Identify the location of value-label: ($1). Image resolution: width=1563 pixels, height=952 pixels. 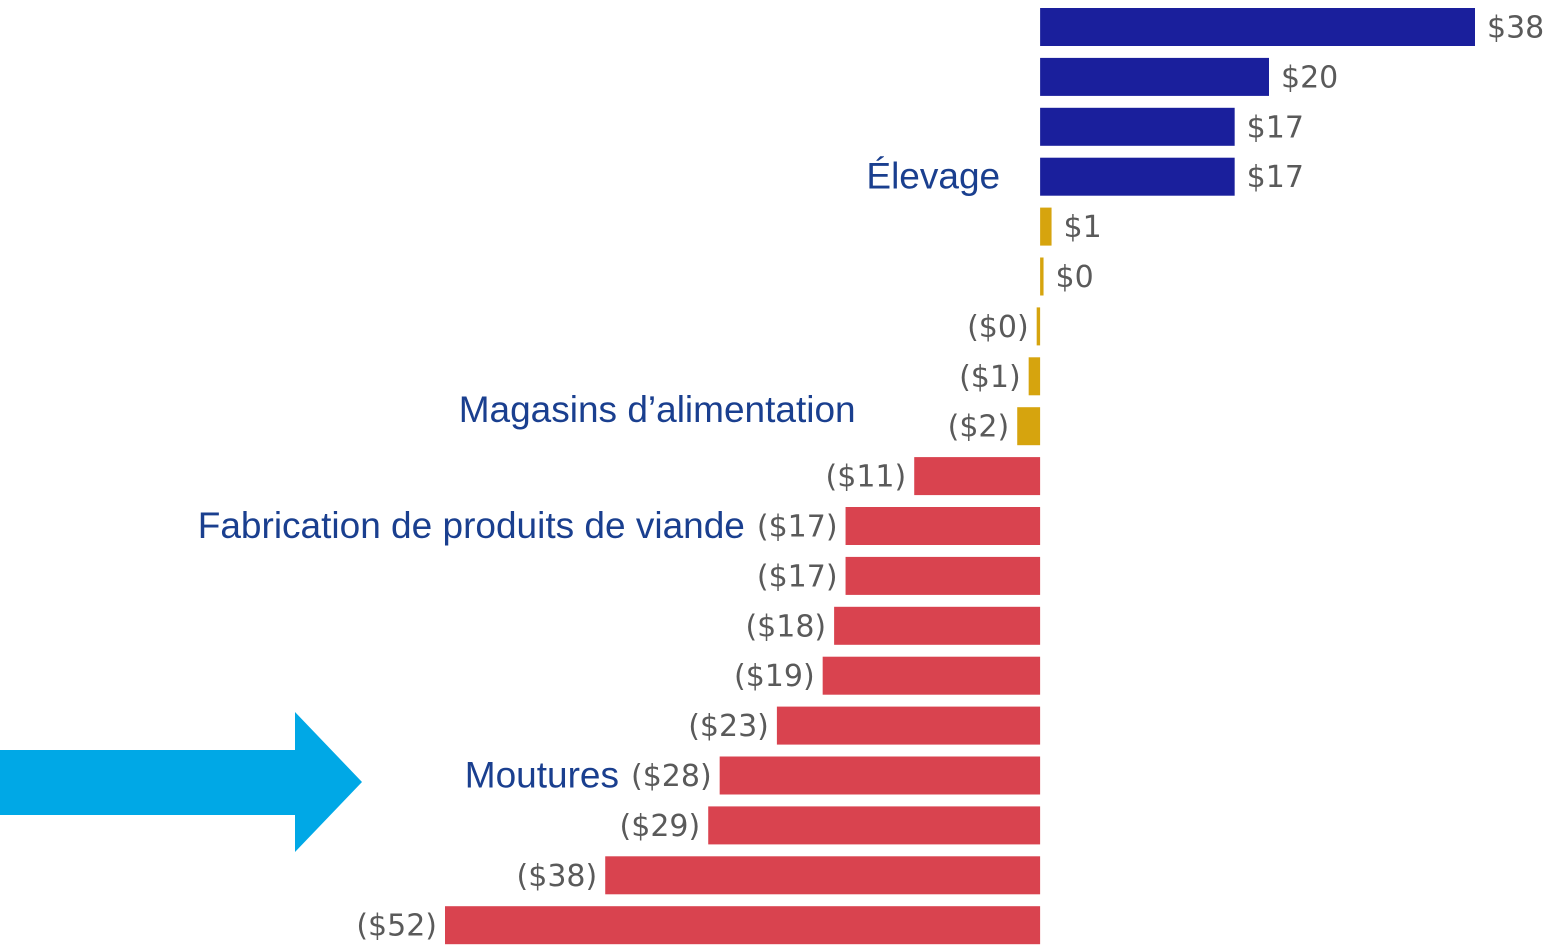
(990, 377).